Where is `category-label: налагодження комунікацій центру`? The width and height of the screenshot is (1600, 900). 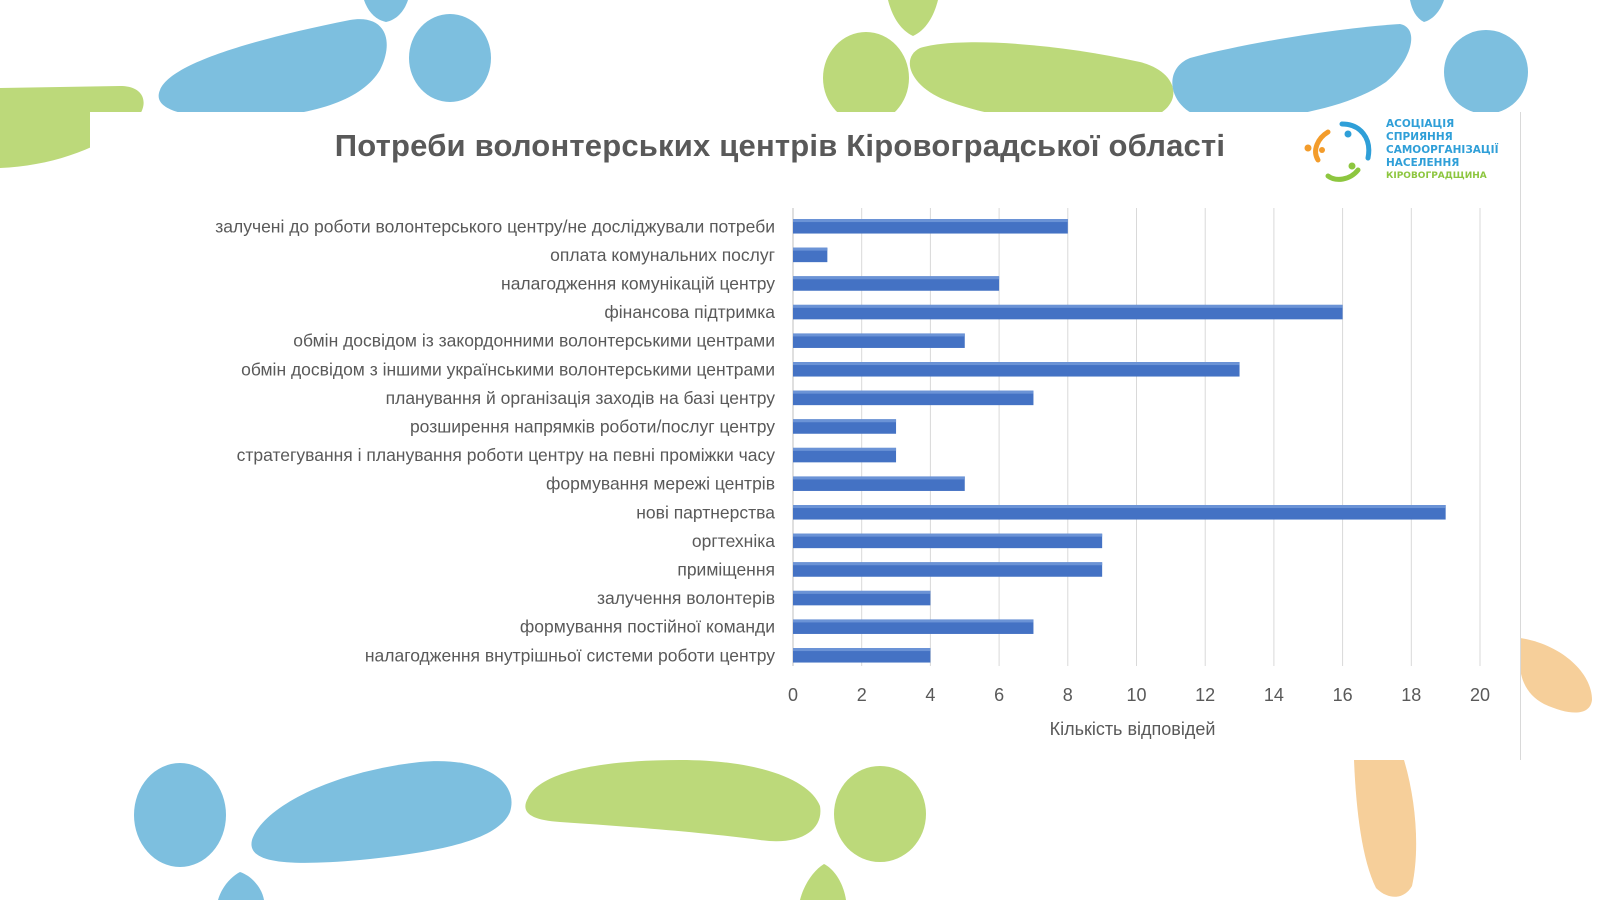 category-label: налагодження комунікацій центру is located at coordinates (638, 284).